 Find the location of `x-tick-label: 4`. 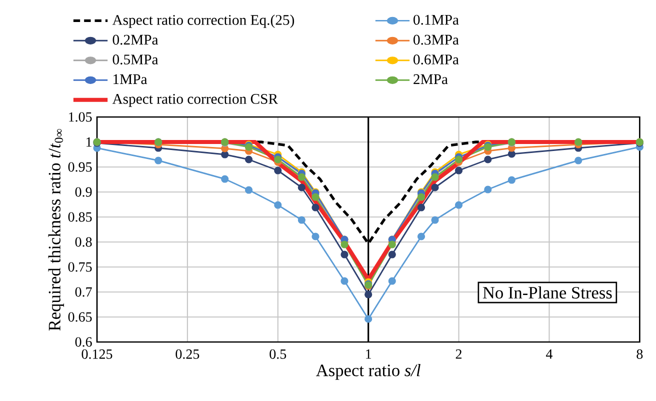

x-tick-label: 4 is located at coordinates (549, 354).